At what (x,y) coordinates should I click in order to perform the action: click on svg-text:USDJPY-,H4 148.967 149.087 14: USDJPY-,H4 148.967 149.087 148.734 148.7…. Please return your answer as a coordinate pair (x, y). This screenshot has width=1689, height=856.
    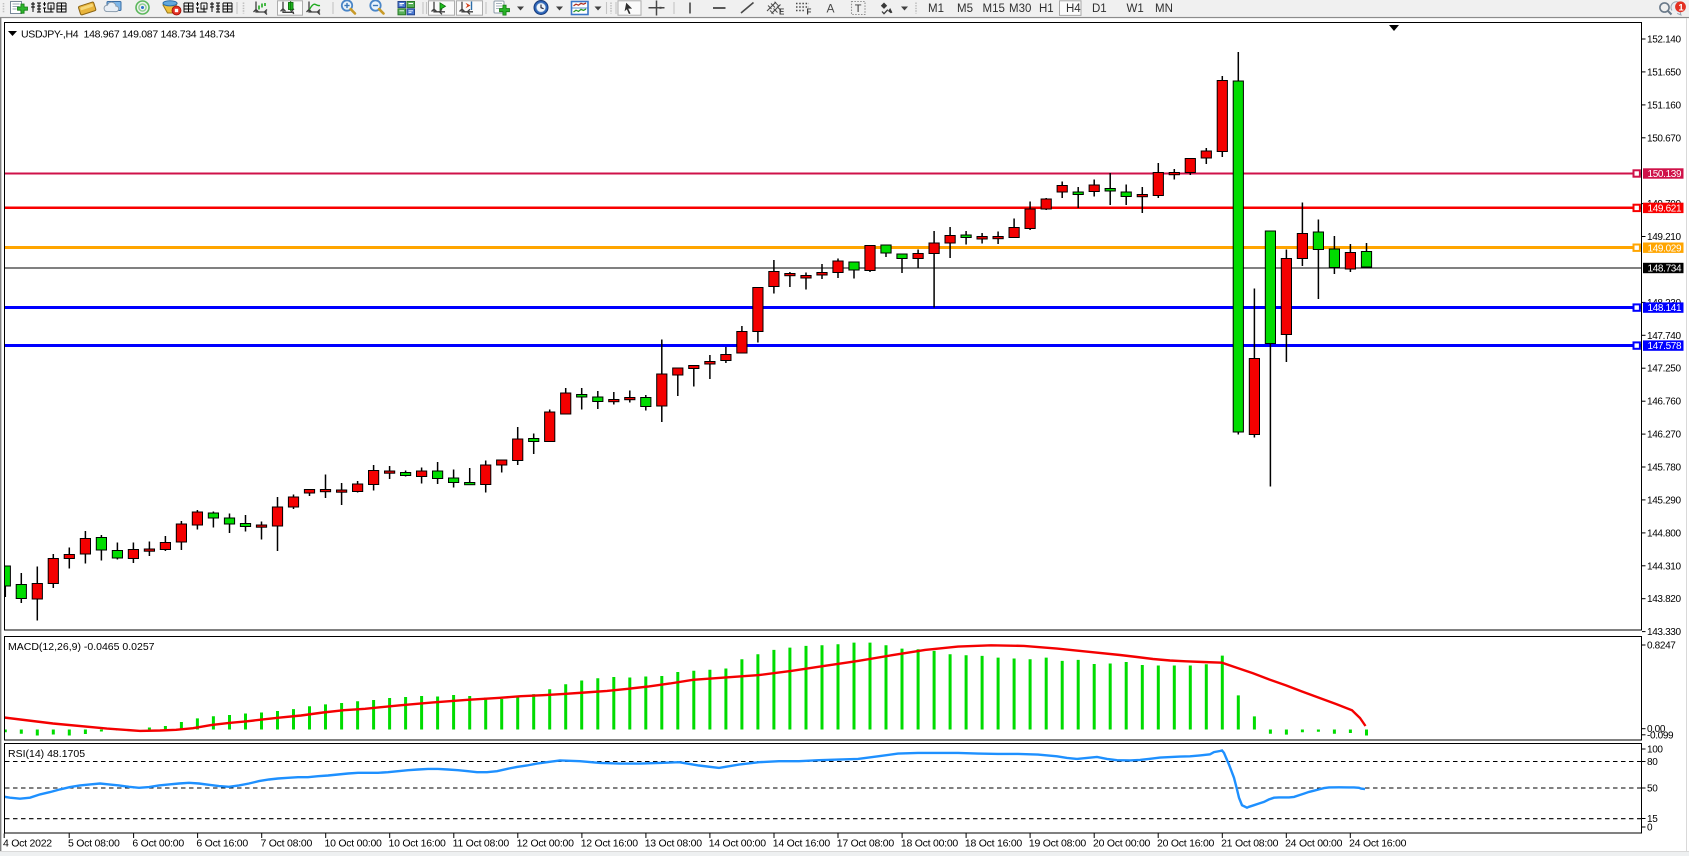
    Looking at the image, I should click on (128, 35).